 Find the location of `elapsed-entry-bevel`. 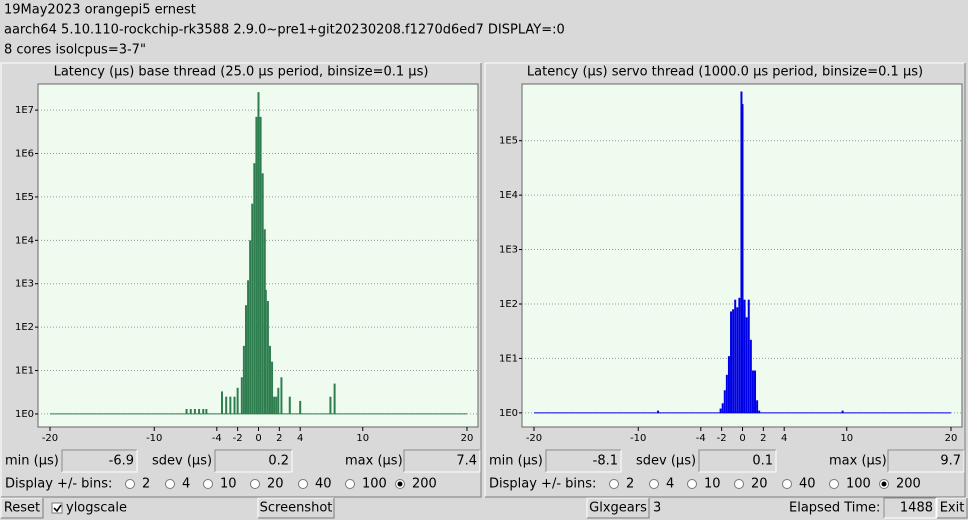

elapsed-entry-bevel is located at coordinates (909, 507).